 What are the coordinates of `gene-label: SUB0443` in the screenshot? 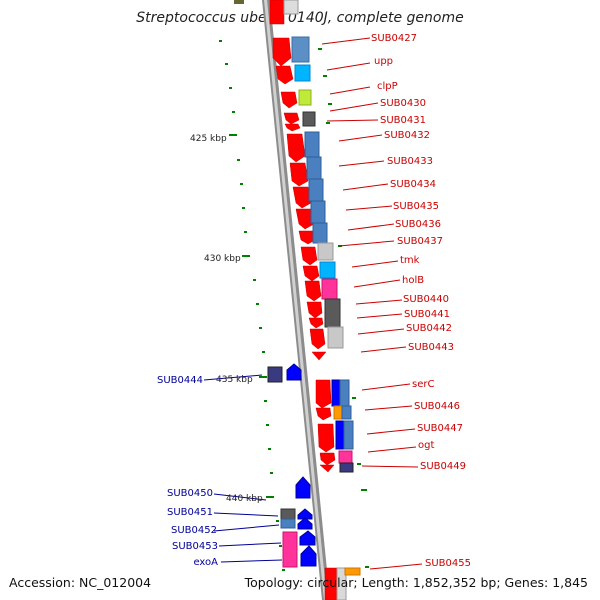 It's located at (431, 347).